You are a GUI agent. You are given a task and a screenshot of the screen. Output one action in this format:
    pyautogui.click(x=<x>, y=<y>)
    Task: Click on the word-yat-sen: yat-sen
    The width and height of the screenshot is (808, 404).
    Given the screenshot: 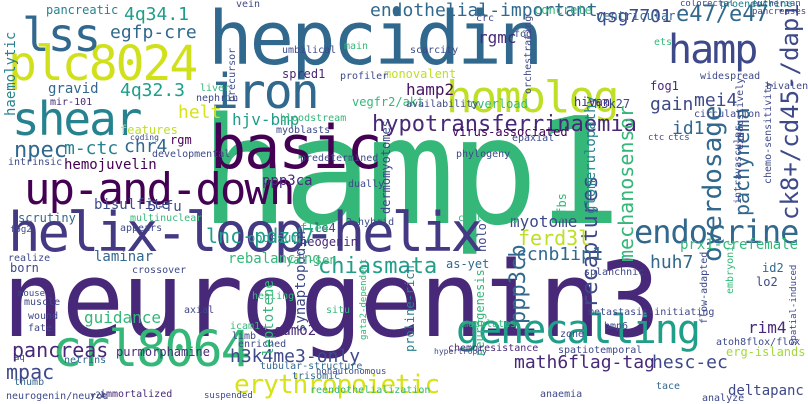 What is the action you would take?
    pyautogui.click(x=311, y=260)
    